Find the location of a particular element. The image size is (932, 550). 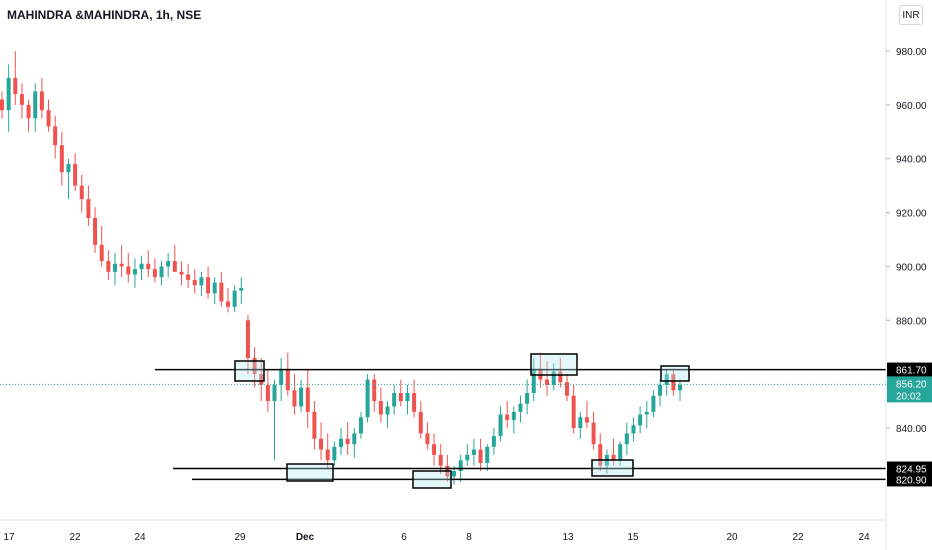

level-label: 820.90 is located at coordinates (911, 480).